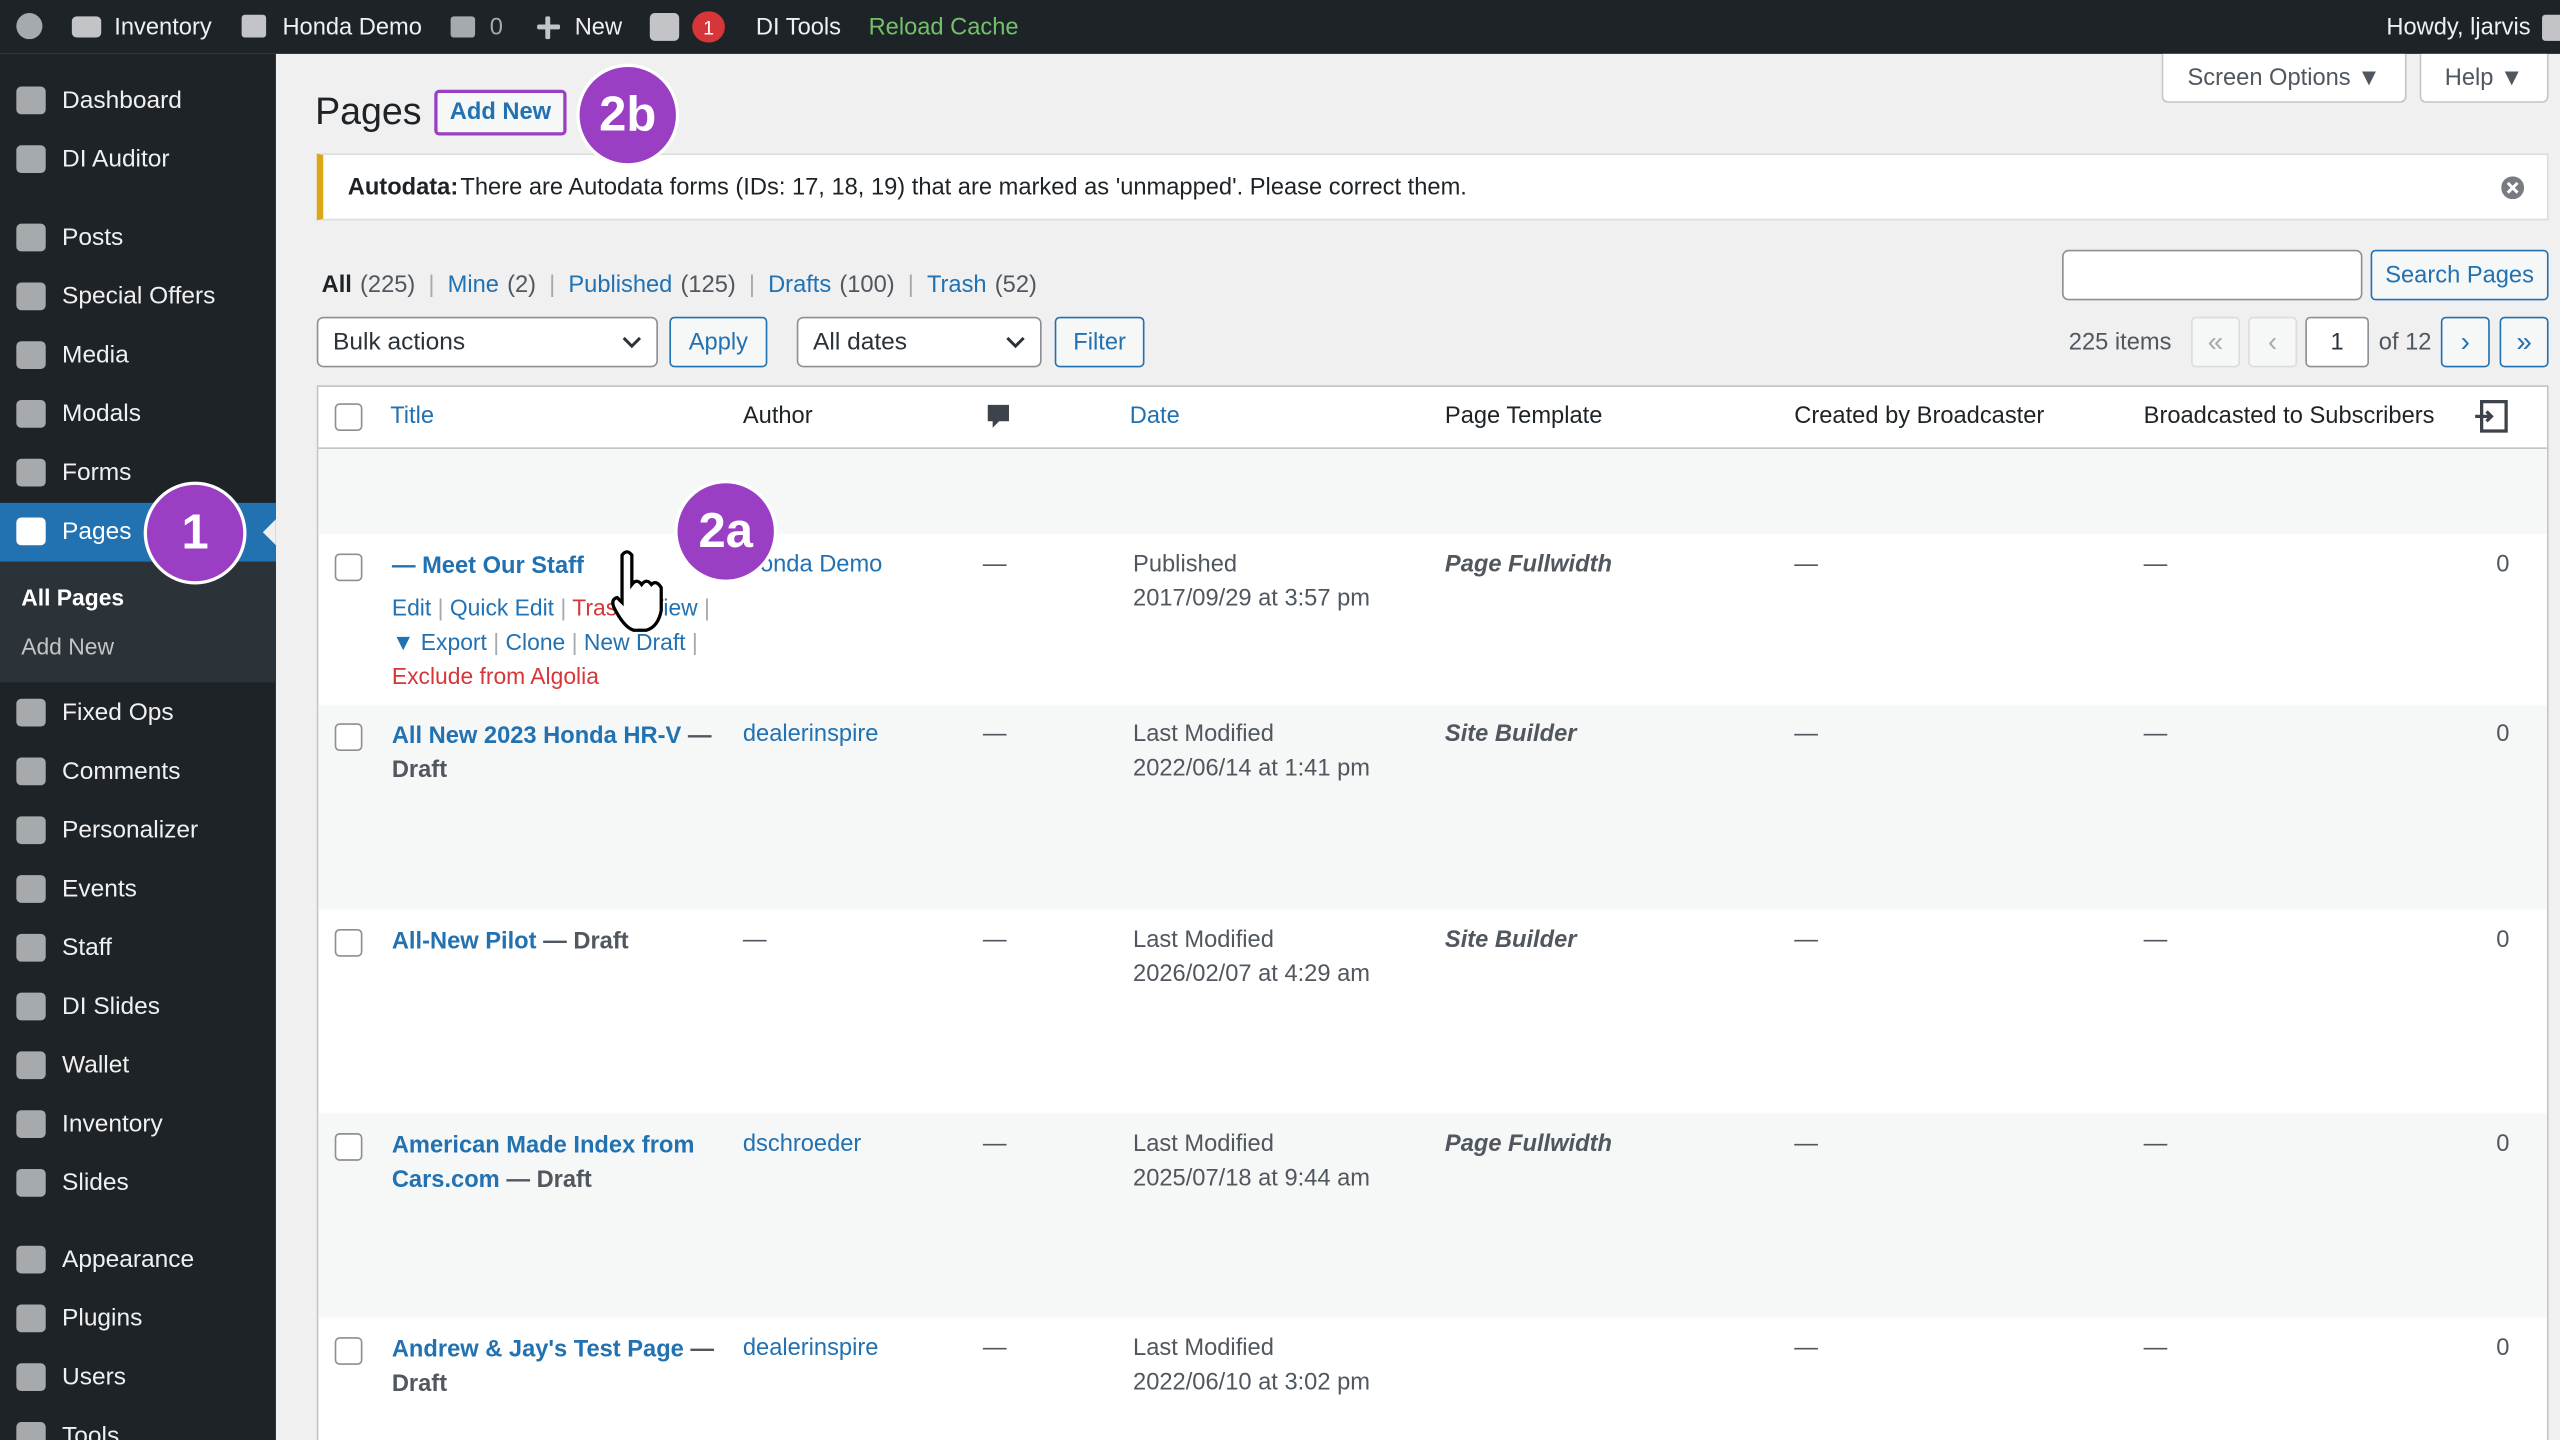 This screenshot has height=1440, width=2560. What do you see at coordinates (798, 27) in the screenshot?
I see `admin-link: DI Tools` at bounding box center [798, 27].